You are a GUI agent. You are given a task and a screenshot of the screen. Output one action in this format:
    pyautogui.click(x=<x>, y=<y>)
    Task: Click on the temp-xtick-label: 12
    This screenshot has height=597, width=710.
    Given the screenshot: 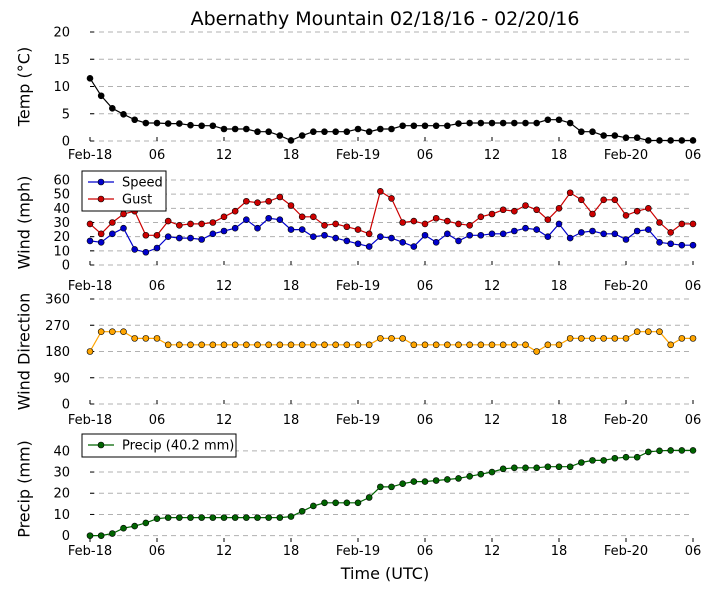 What is the action you would take?
    pyautogui.click(x=224, y=155)
    